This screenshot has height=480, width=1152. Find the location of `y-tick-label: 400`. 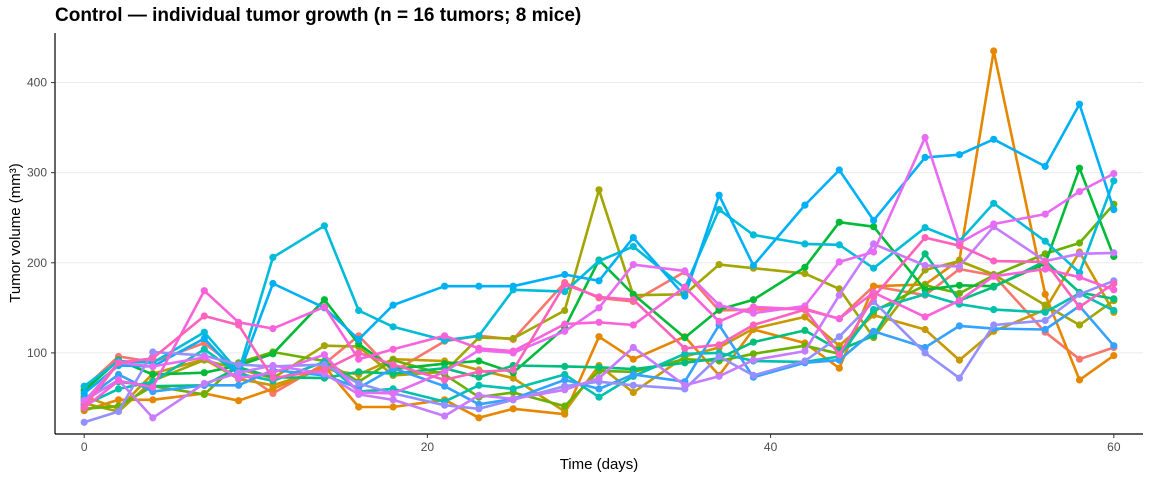

y-tick-label: 400 is located at coordinates (37, 83).